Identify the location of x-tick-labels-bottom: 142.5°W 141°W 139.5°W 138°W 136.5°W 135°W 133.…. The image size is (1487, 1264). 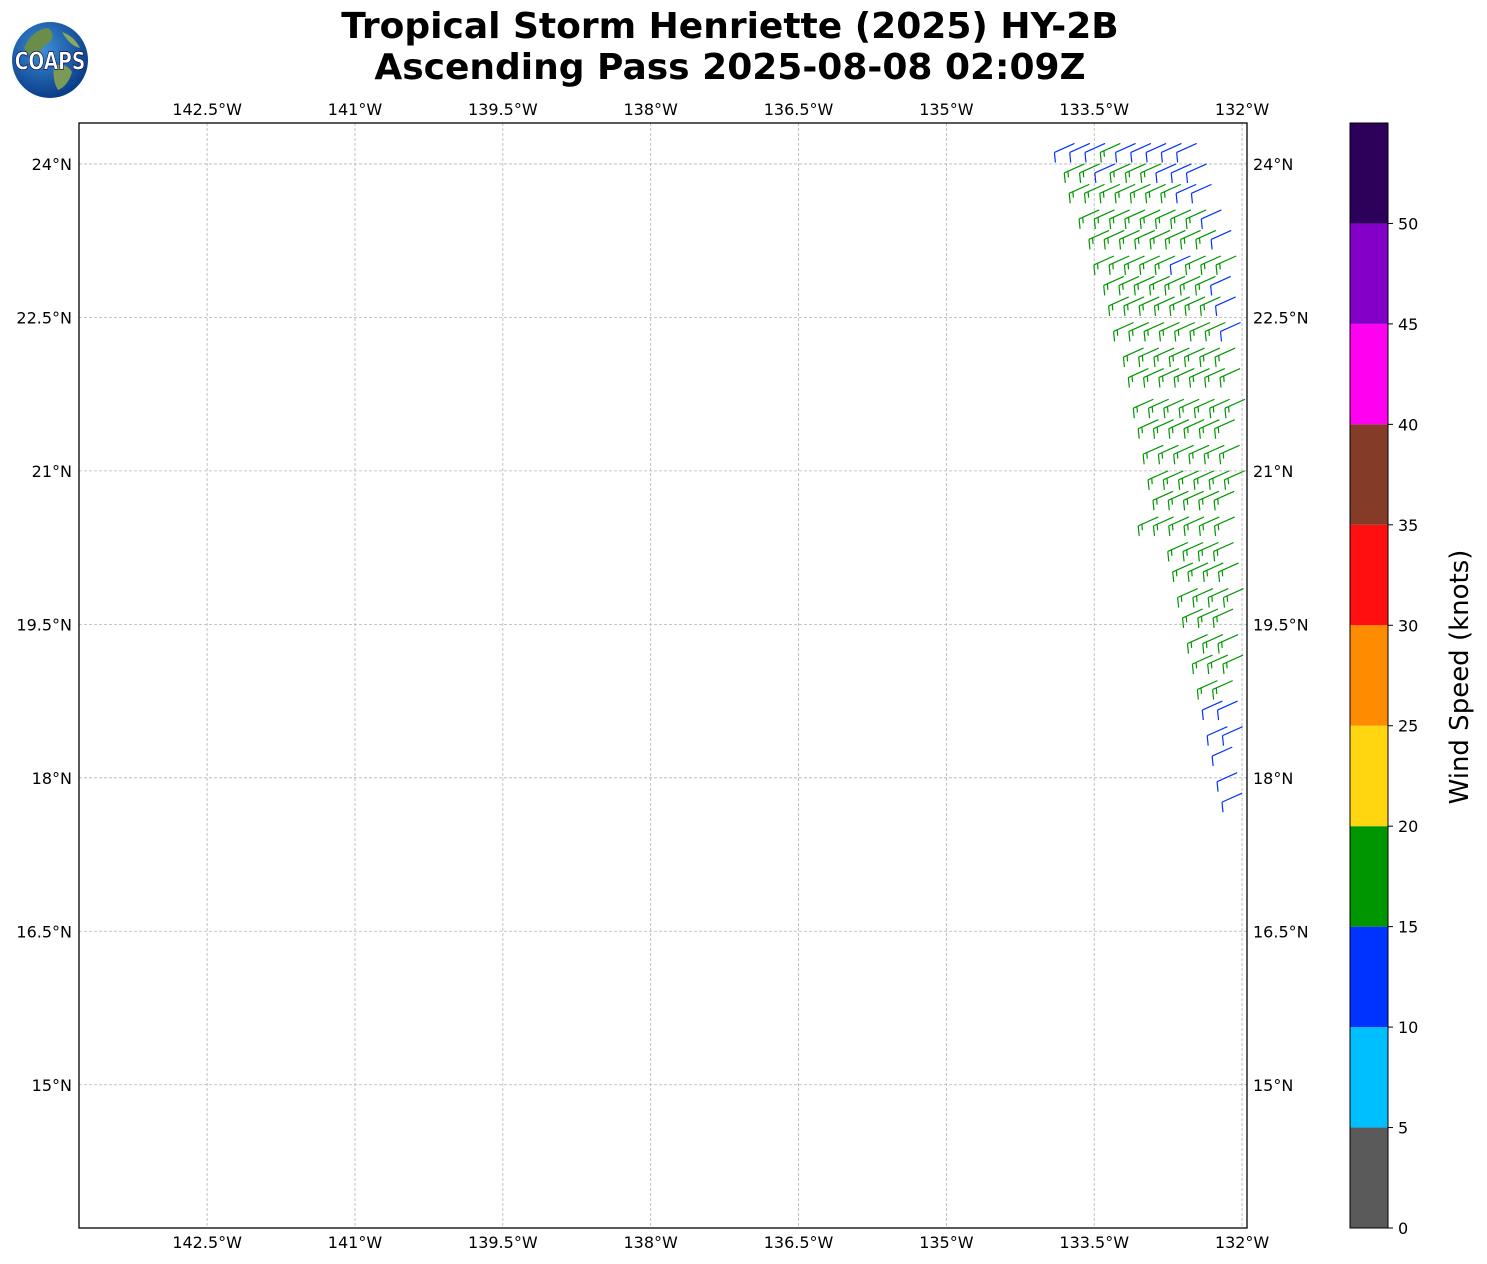
(720, 1242).